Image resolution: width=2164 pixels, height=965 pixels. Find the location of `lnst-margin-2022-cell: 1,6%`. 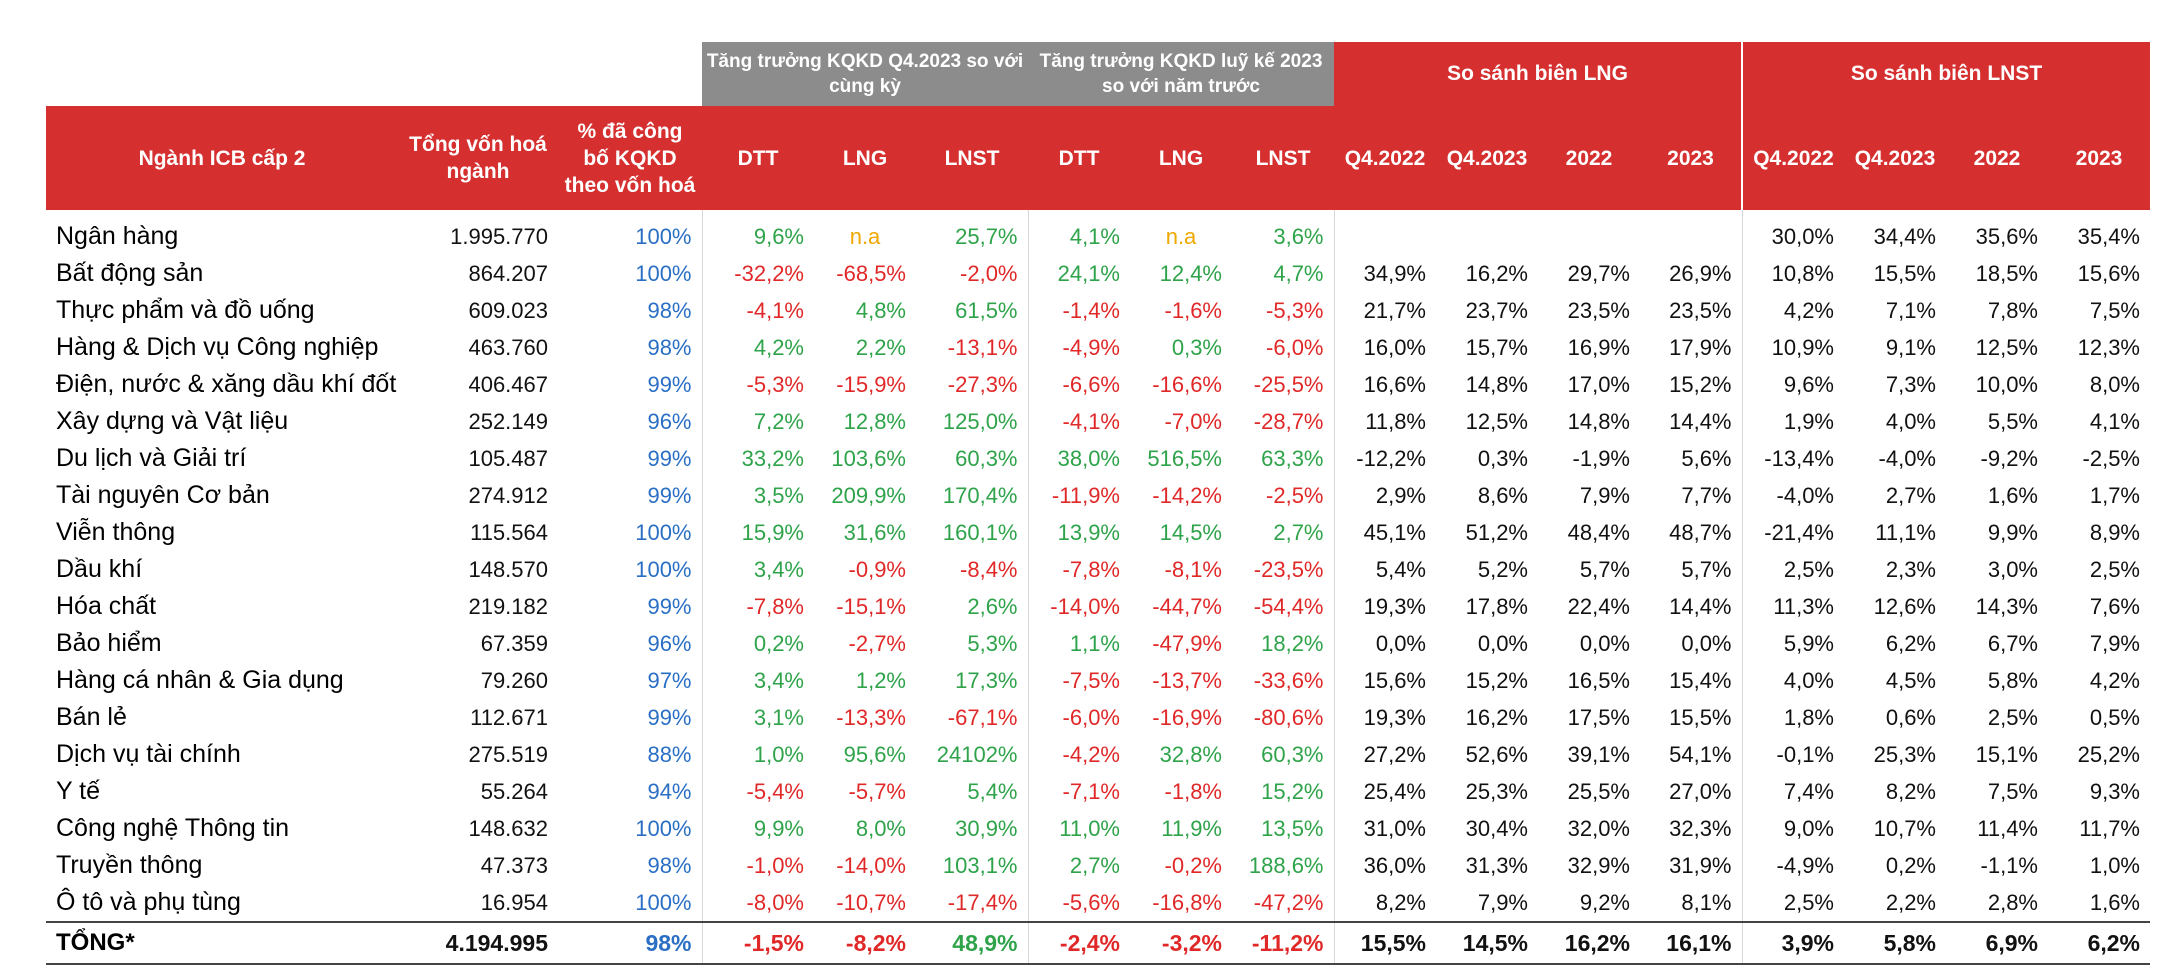

lnst-margin-2022-cell: 1,6% is located at coordinates (2012, 495).